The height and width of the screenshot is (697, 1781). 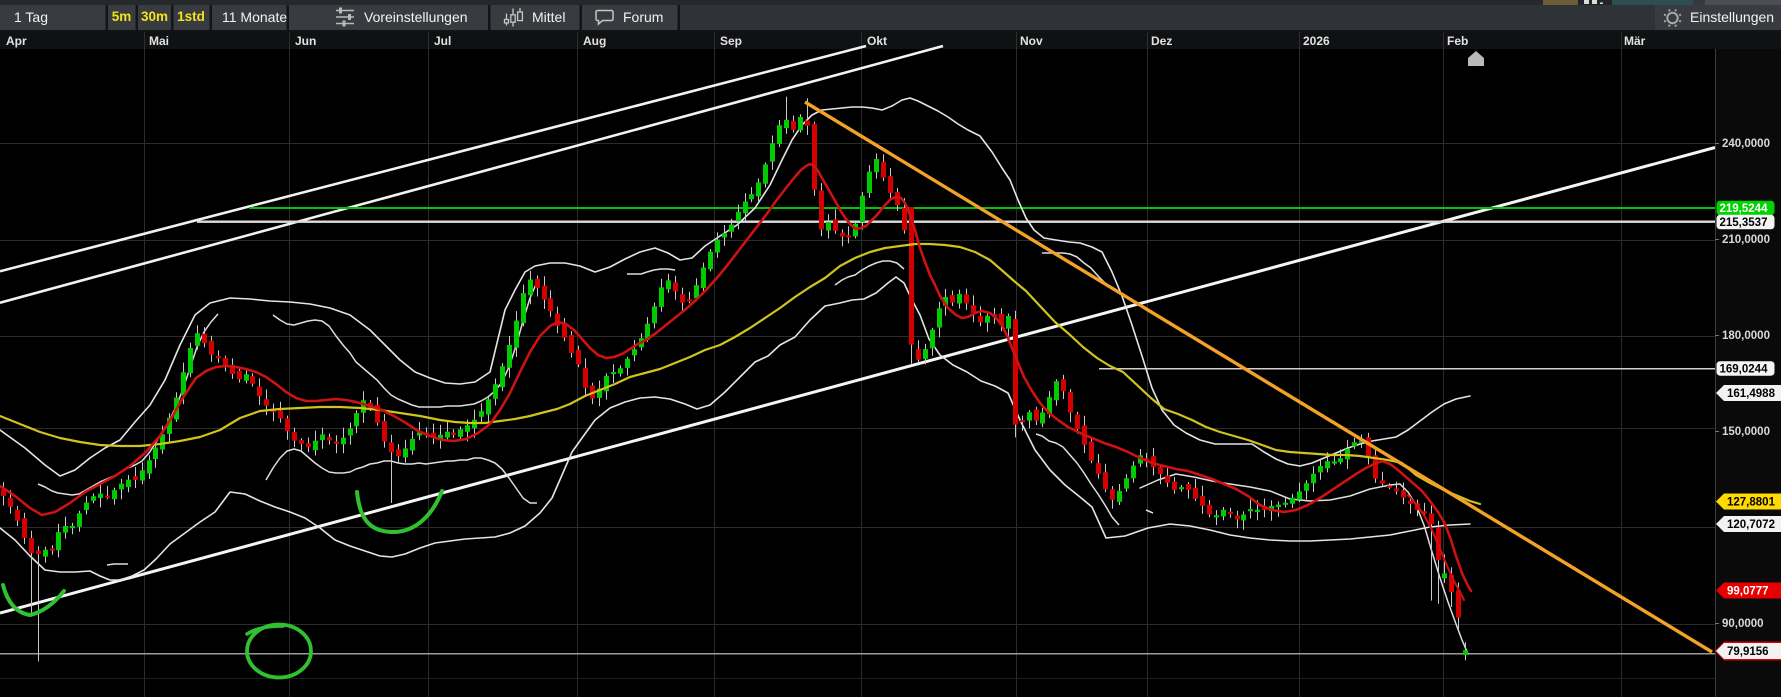 I want to click on svg-text: 219,5244, so click(x=1744, y=209).